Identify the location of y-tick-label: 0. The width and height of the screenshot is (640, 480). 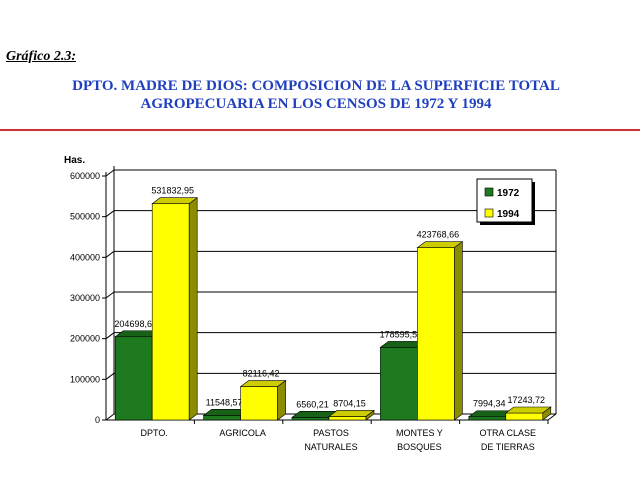
(97, 420).